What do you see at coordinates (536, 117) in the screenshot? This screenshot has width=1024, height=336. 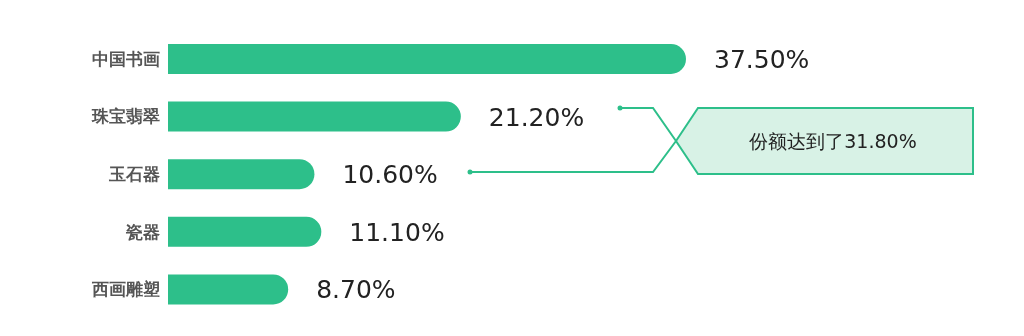 I see `data-label: 21.20%` at bounding box center [536, 117].